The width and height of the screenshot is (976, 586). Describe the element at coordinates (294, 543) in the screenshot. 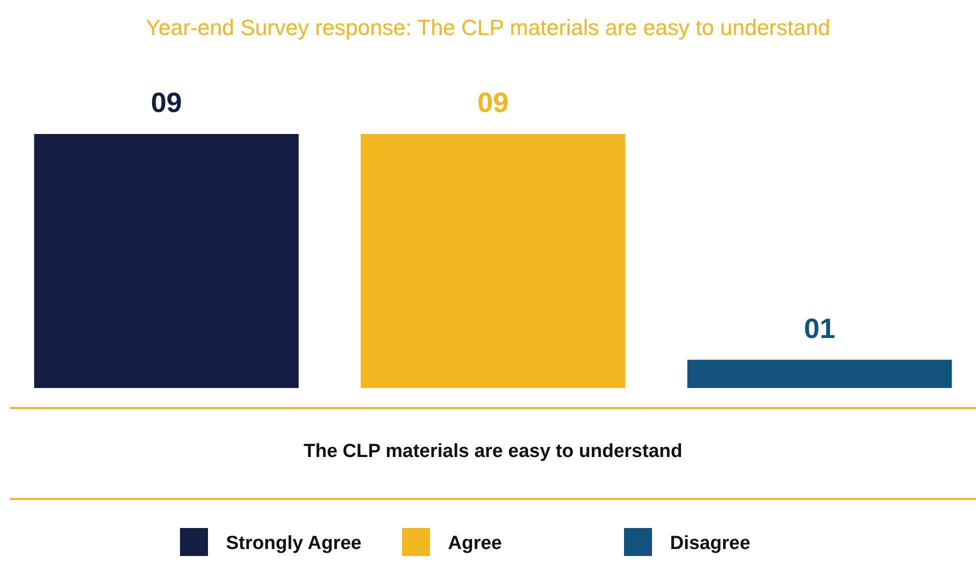

I see `legend-label: Strongly Agree` at that location.